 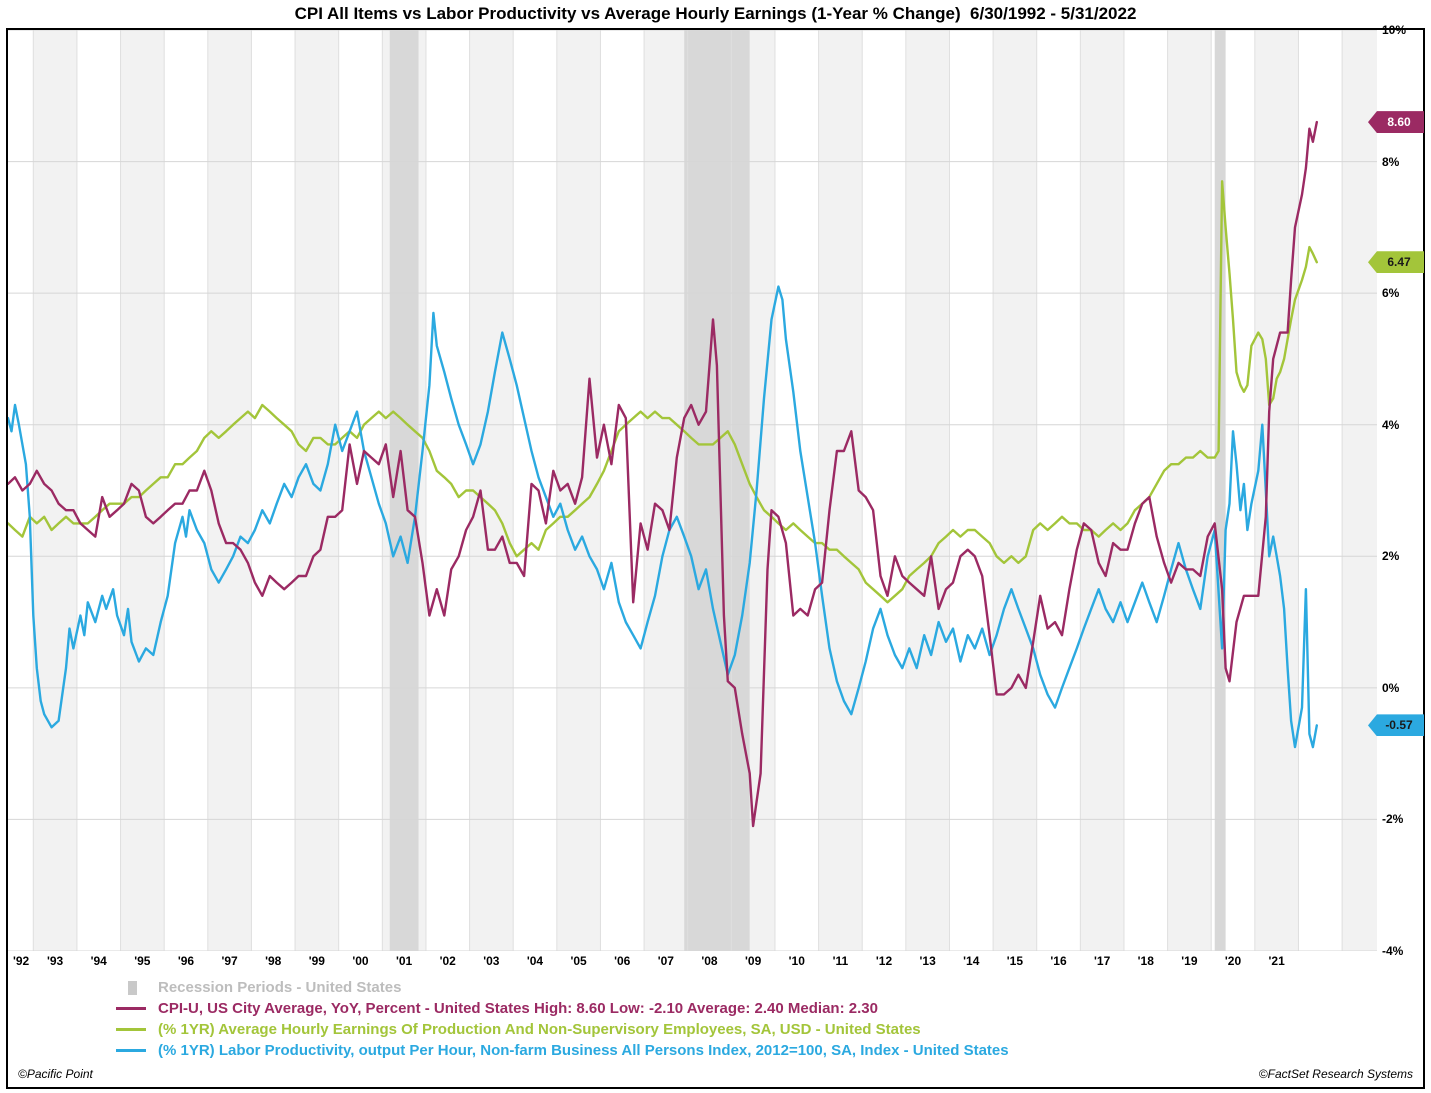 I want to click on x-axis-label: '05, so click(x=578, y=961).